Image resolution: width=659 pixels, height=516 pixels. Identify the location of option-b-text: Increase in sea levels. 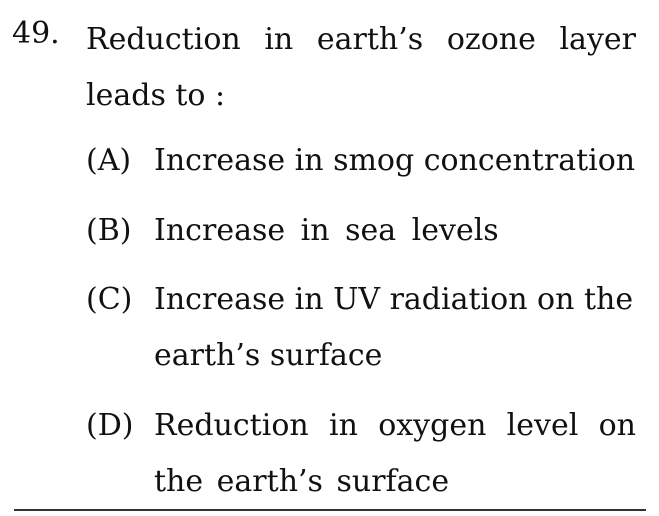
(395, 237).